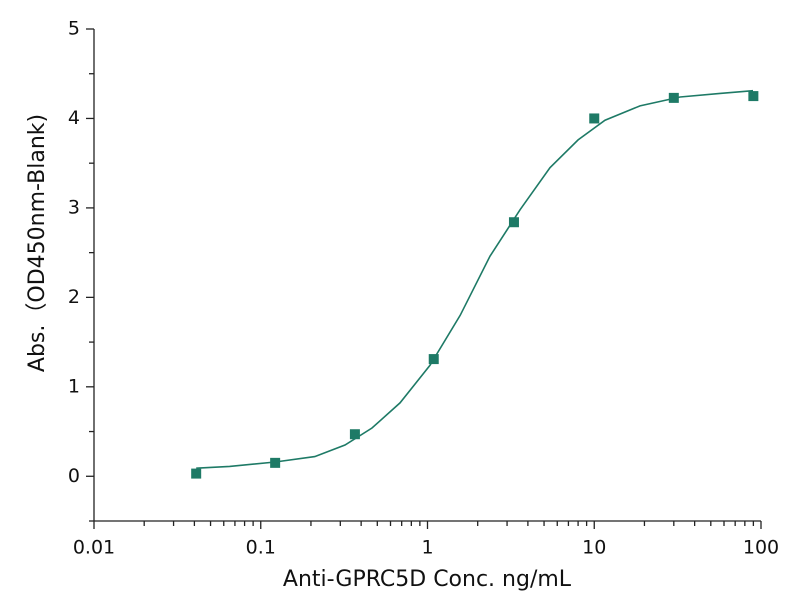 The width and height of the screenshot is (800, 613). What do you see at coordinates (94, 548) in the screenshot?
I see `x-tick-label: 0.01` at bounding box center [94, 548].